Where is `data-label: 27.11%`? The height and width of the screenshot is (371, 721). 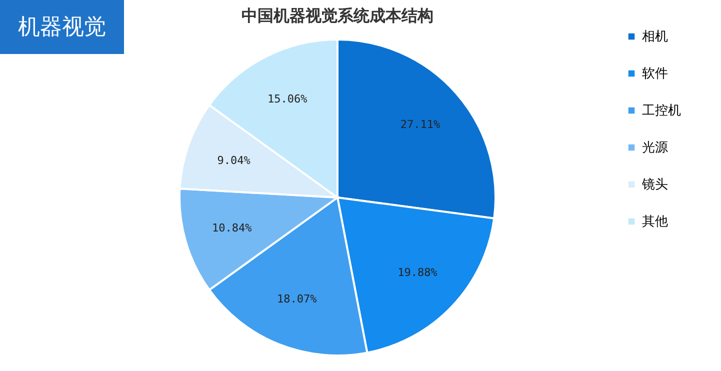
data-label: 27.11% is located at coordinates (420, 125).